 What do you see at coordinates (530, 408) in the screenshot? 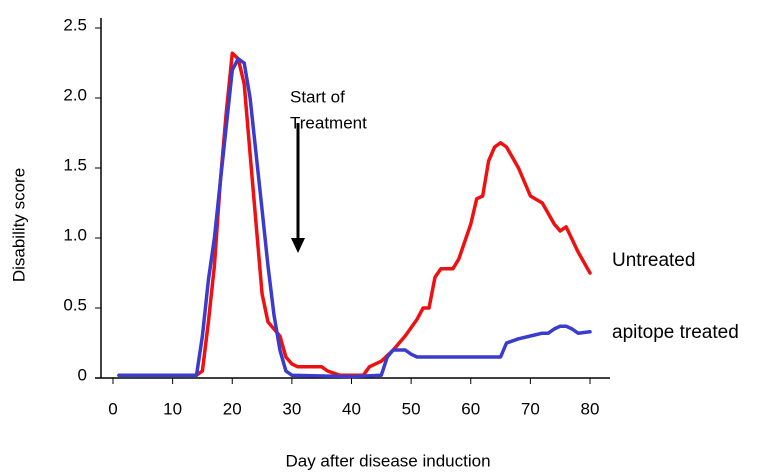
I see `x-tick-label: 70` at bounding box center [530, 408].